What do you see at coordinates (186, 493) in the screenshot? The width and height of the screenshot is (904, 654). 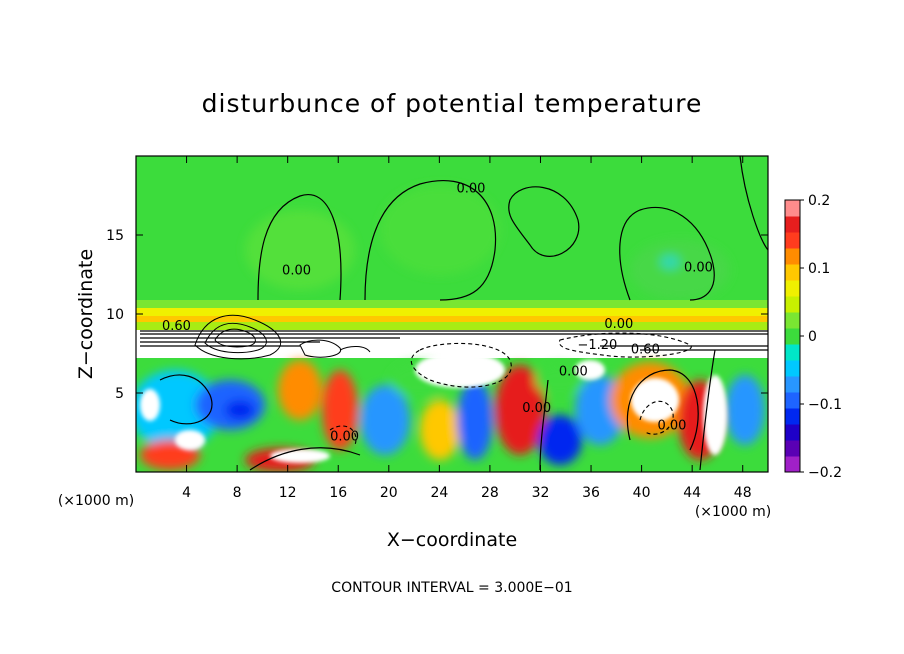 I see `x-tick-label: 4` at bounding box center [186, 493].